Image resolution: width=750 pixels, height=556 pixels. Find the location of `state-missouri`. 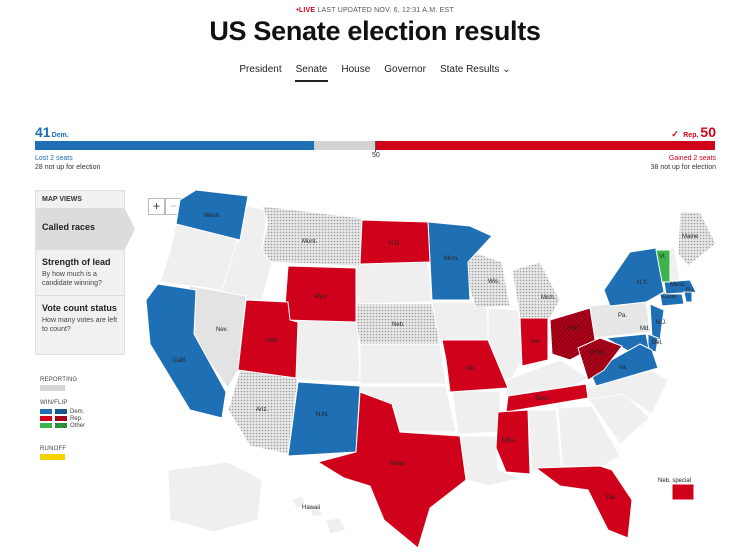

state-missouri is located at coordinates (475, 366).